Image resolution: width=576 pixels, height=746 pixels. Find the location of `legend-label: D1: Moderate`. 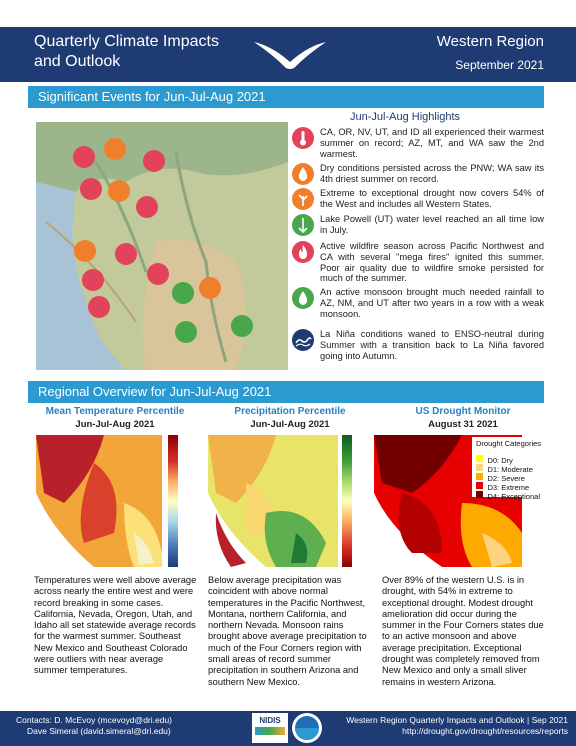

legend-label: D1: Moderate is located at coordinates (510, 469).